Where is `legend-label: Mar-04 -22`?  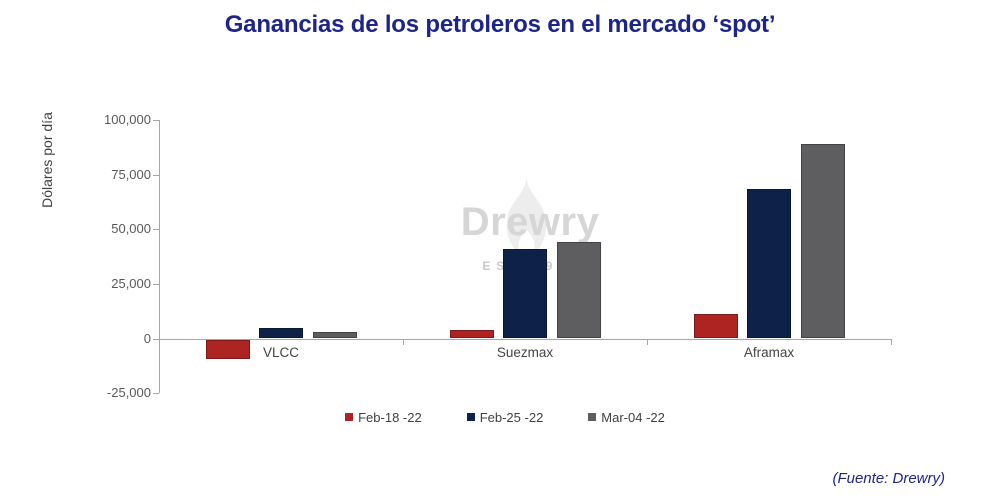
legend-label: Mar-04 -22 is located at coordinates (633, 417).